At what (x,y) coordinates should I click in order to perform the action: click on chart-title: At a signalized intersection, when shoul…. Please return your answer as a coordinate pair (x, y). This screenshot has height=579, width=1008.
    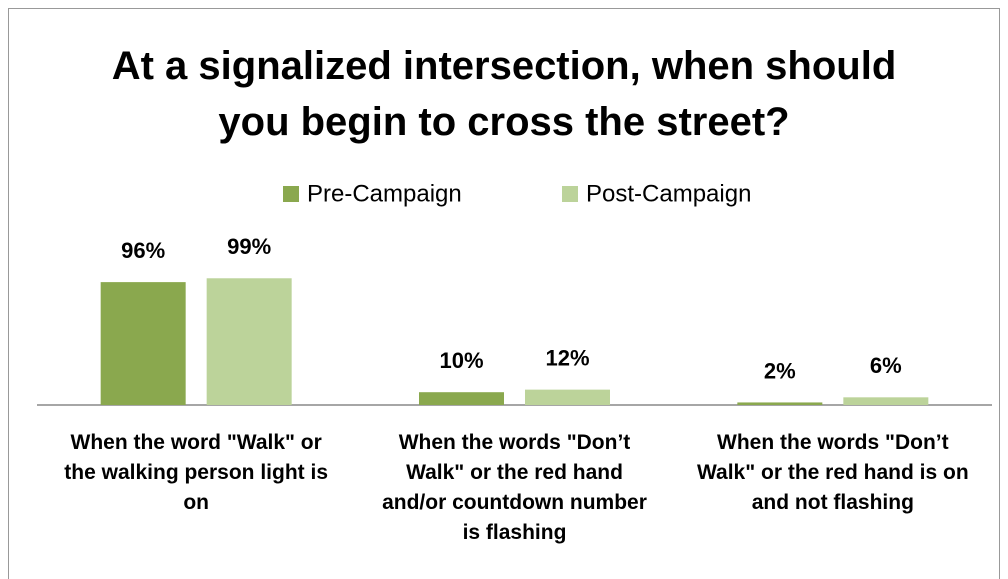
    Looking at the image, I should click on (504, 94).